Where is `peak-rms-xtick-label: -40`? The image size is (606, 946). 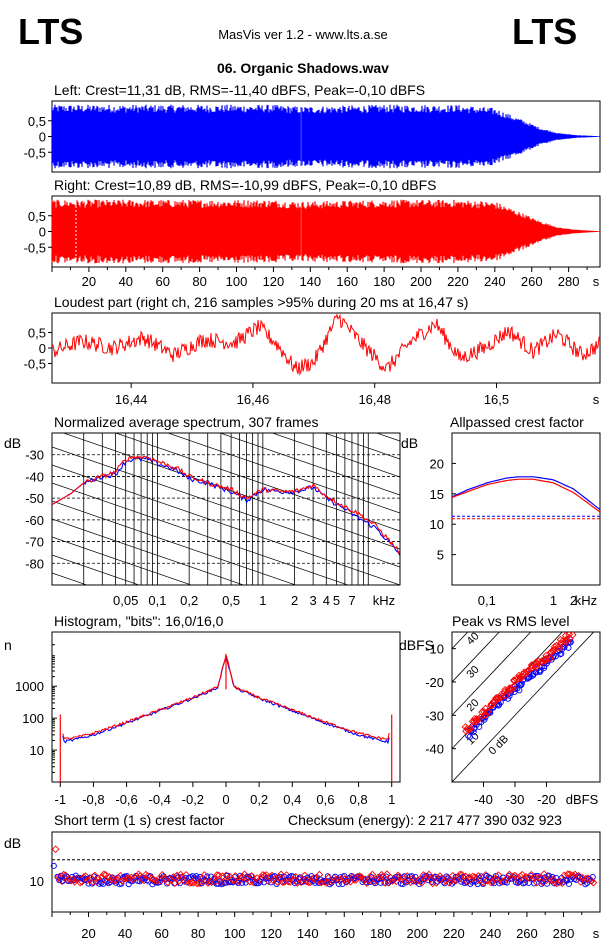
peak-rms-xtick-label: -40 is located at coordinates (483, 799).